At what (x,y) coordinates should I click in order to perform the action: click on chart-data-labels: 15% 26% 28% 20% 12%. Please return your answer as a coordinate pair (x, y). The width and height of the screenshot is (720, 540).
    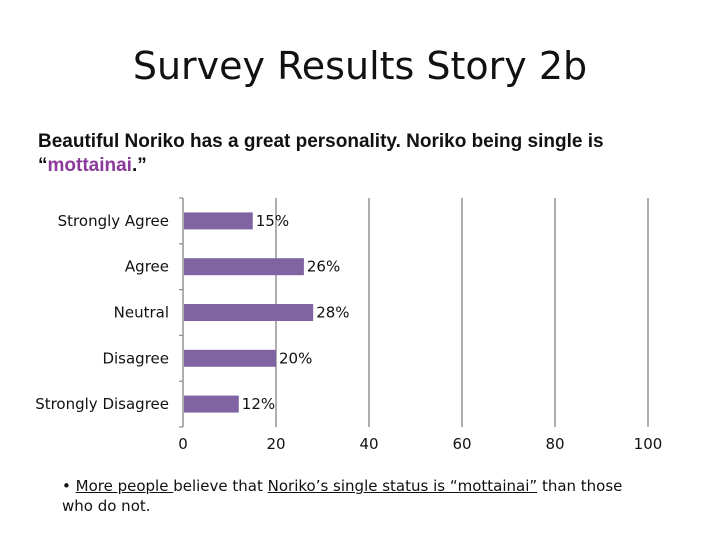
    Looking at the image, I should click on (296, 312).